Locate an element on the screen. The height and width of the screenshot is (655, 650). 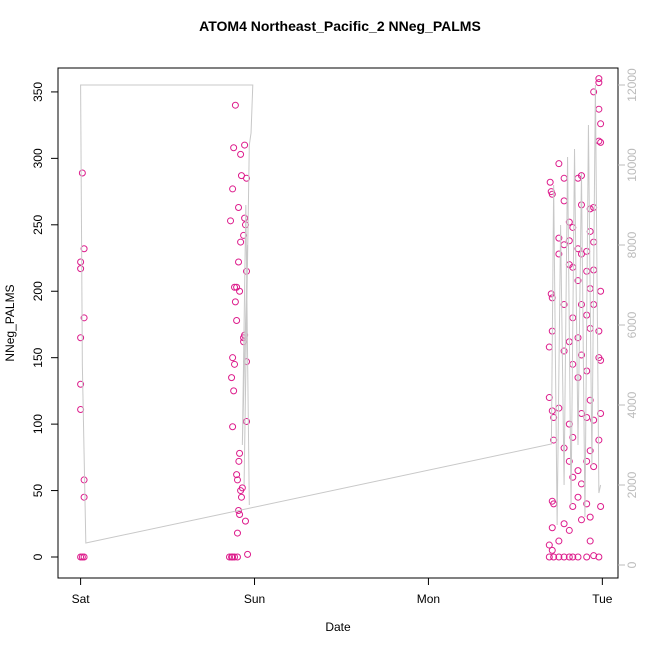
x-tick-label: Sat is located at coordinates (81, 599).